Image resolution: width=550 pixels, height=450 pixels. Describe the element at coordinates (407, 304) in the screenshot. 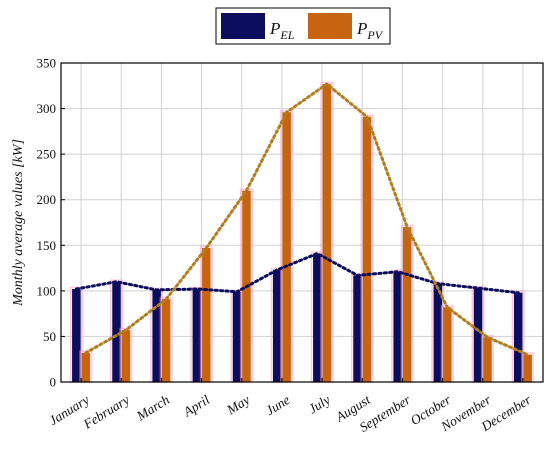

I see `bar-pv-september` at that location.